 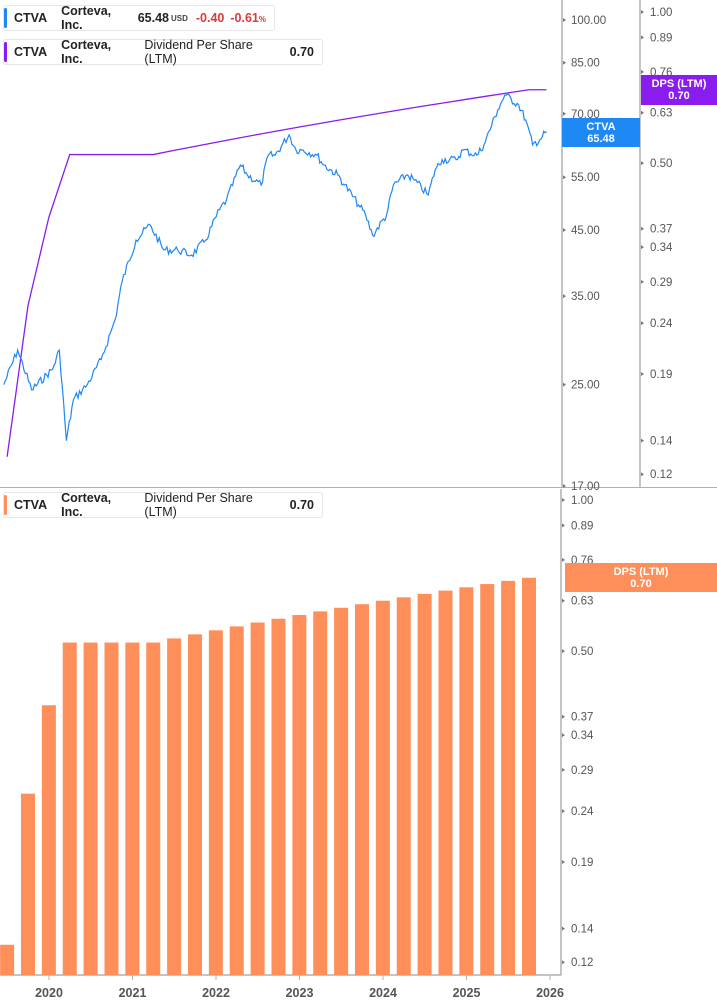 I want to click on dps-bar-tick-label: 0.89, so click(x=582, y=526).